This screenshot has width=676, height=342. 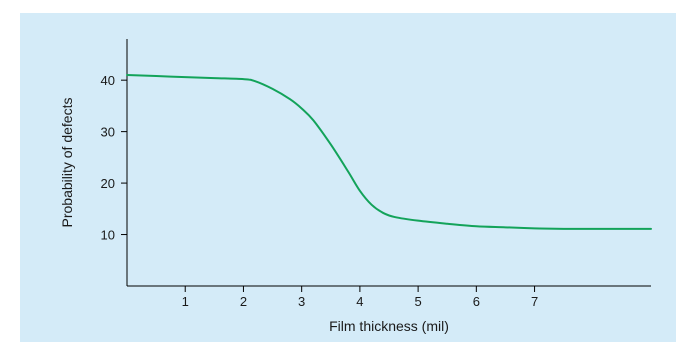 I want to click on x-tick-label: 7, so click(x=534, y=301).